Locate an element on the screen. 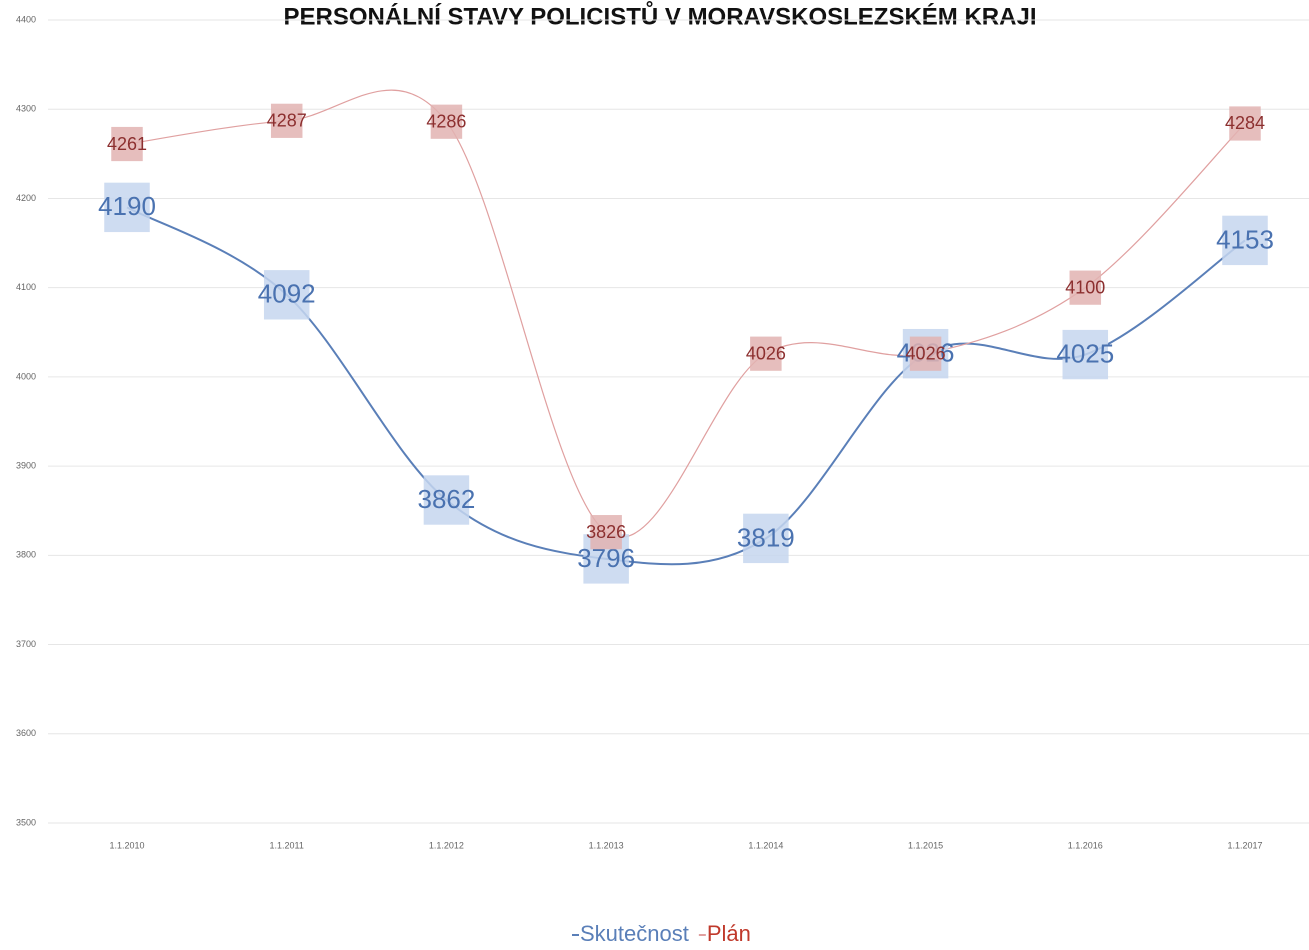 Image resolution: width=1309 pixels, height=950 pixels. data-label-text: 4286 is located at coordinates (446, 121).